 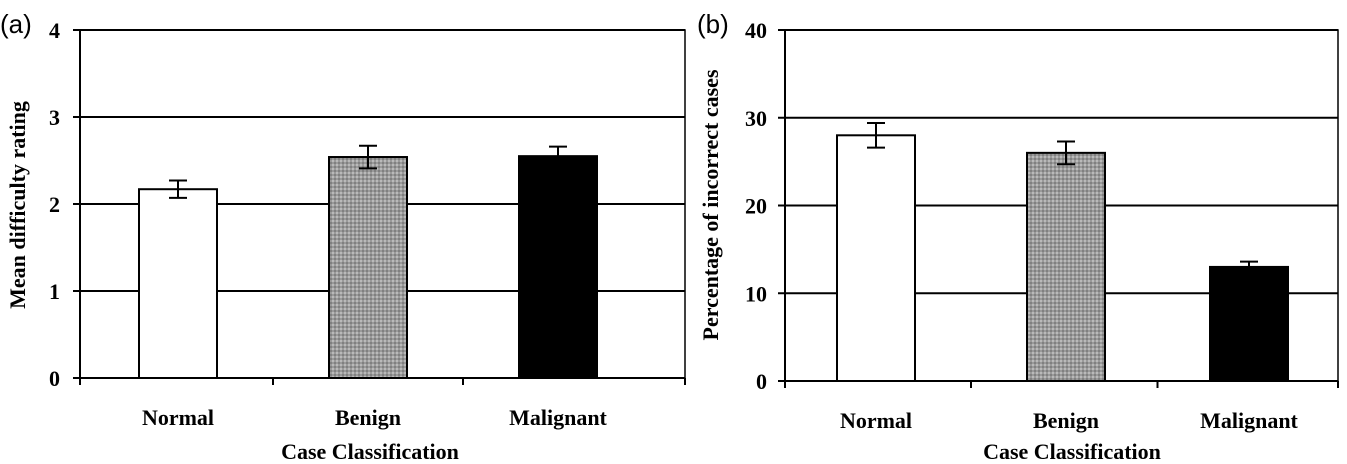 I want to click on y-tick-label-a: 4, so click(x=54, y=30).